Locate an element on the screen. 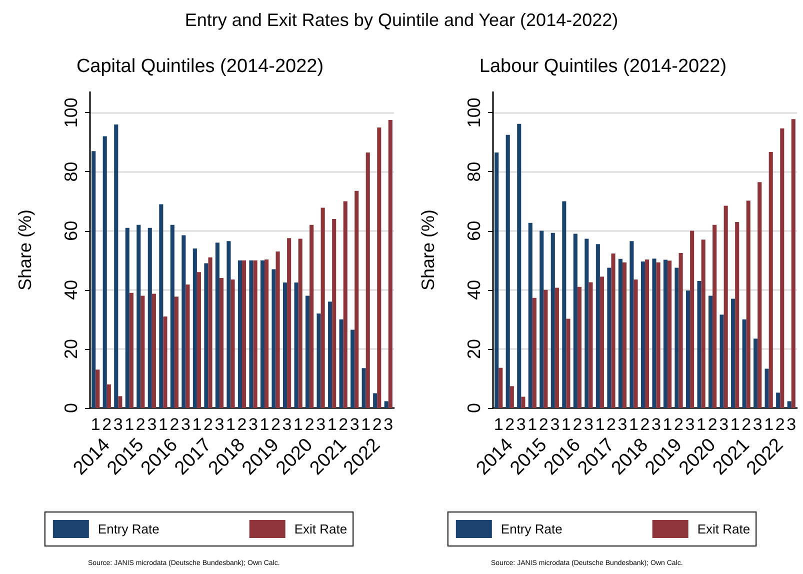 Image resolution: width=803 pixels, height=574 pixels. y-tick-label: 20 is located at coordinates (474, 348).